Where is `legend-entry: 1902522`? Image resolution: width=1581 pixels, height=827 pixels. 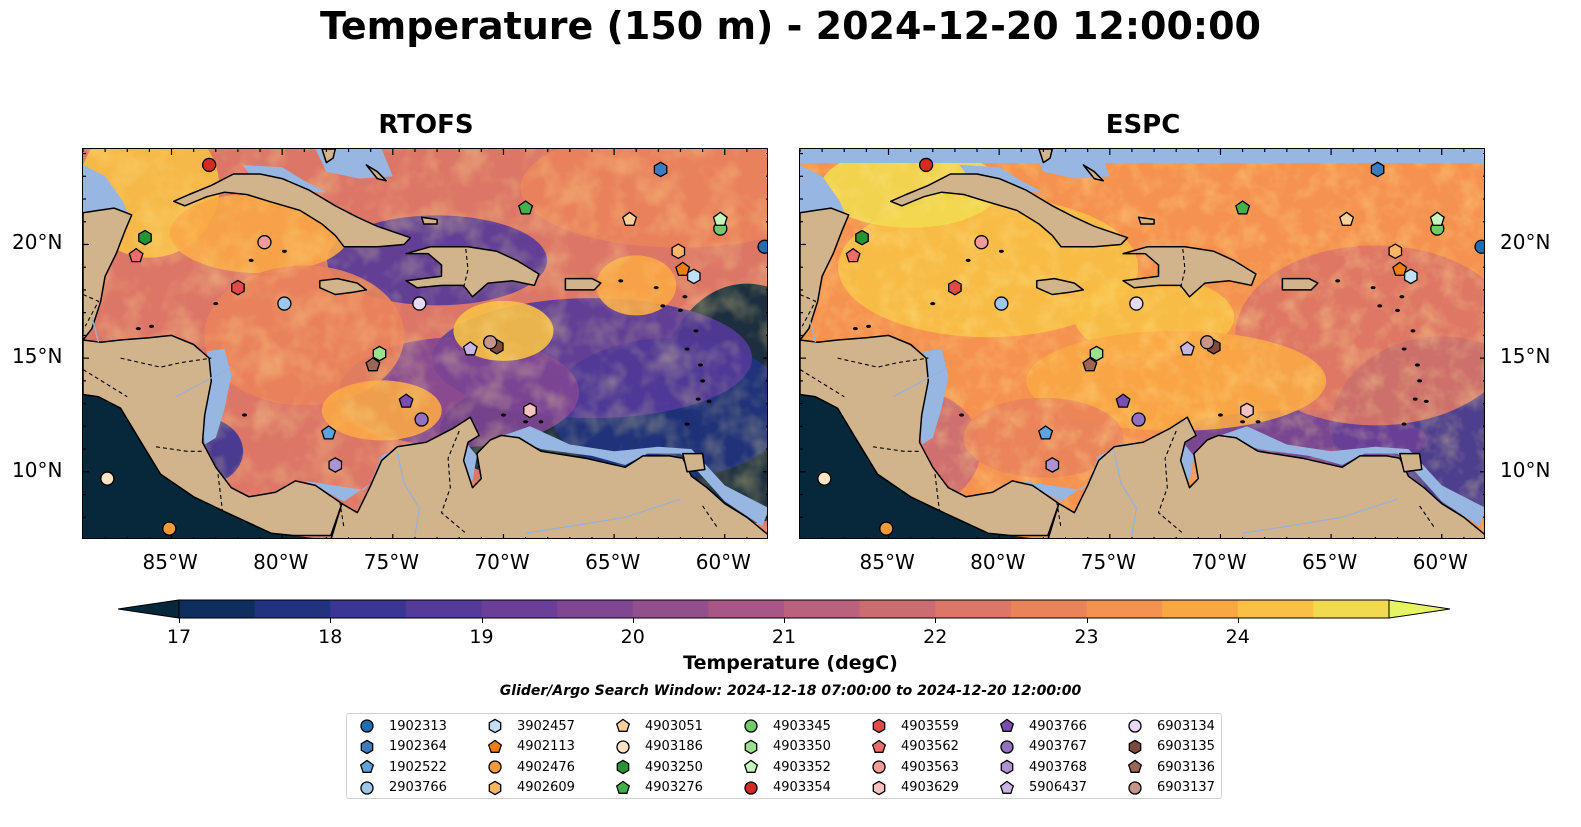 legend-entry: 1902522 is located at coordinates (403, 767).